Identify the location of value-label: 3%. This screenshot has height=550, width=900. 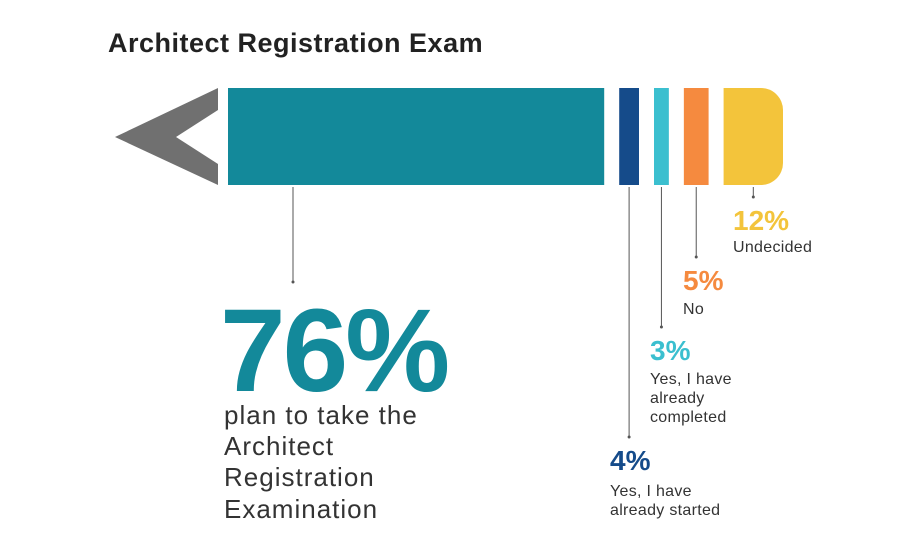
(670, 350).